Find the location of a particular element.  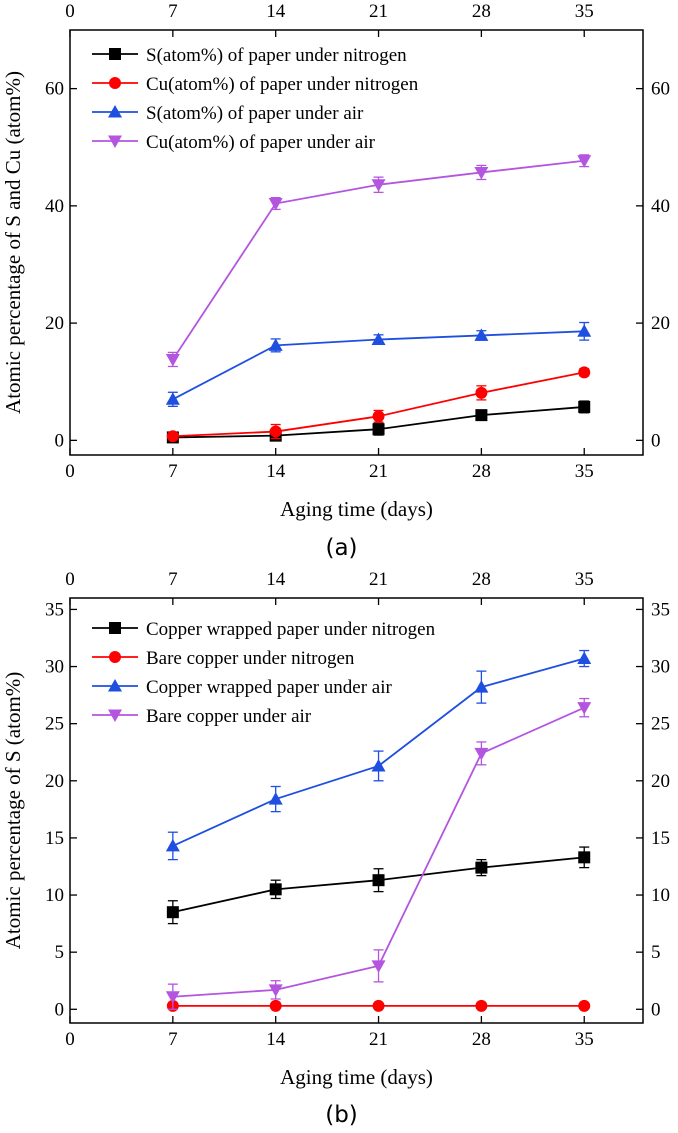

legend-label: Cu(atom%) of paper under air is located at coordinates (261, 142).